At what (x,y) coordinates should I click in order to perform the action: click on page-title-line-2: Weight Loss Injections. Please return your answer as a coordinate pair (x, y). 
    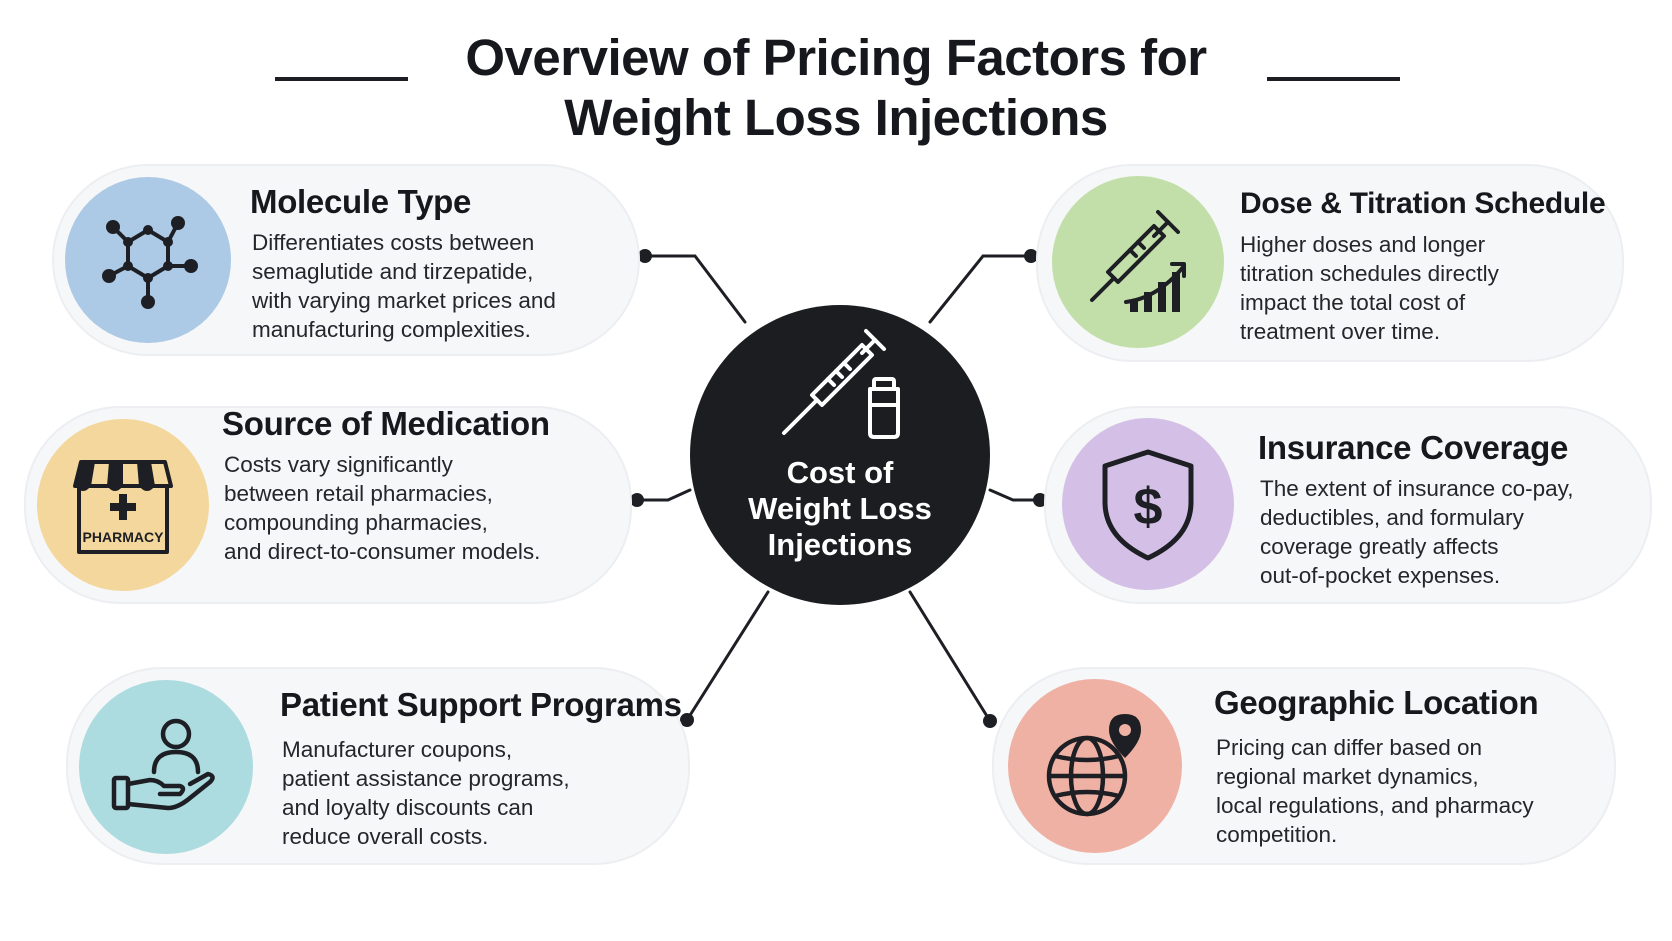
    Looking at the image, I should click on (836, 117).